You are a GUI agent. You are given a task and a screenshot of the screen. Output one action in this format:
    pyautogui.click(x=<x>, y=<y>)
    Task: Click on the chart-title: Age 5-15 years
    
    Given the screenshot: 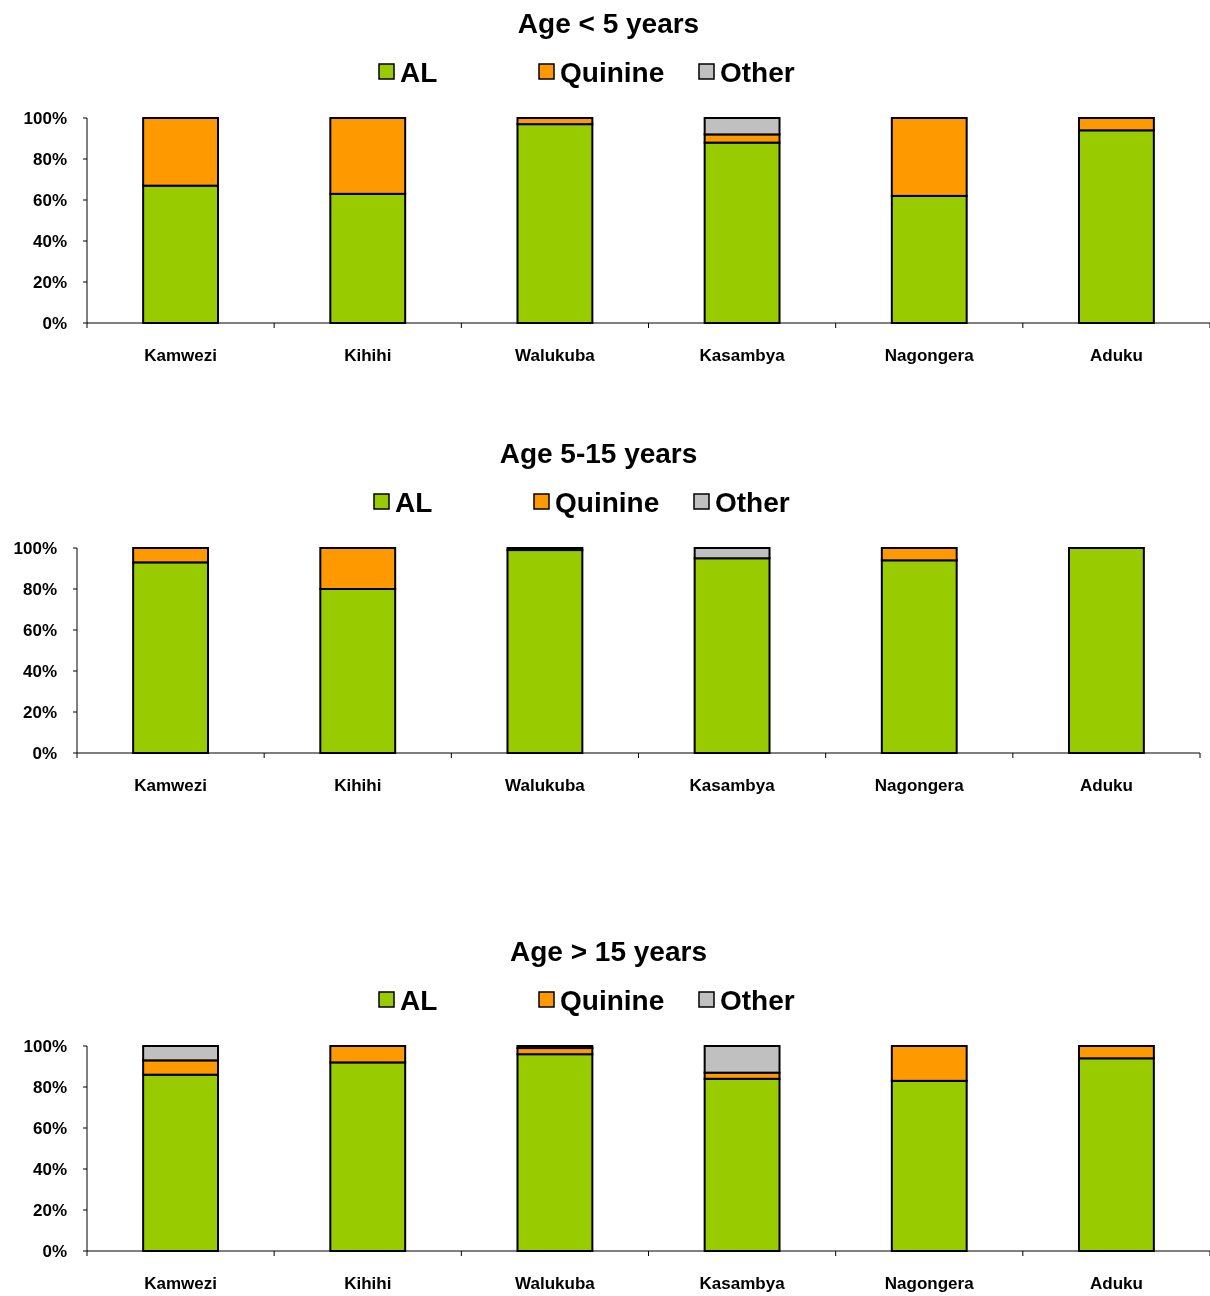 What is the action you would take?
    pyautogui.click(x=598, y=453)
    